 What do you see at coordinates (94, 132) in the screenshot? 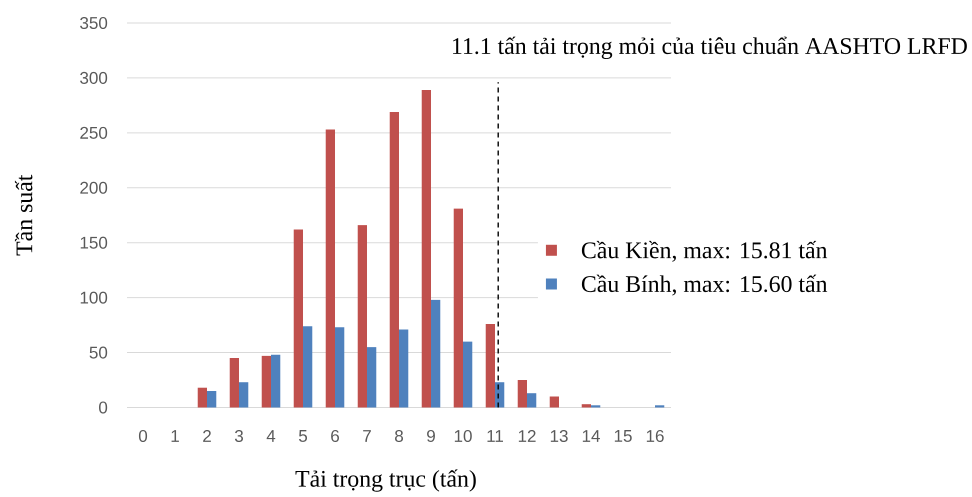
I see `y-tick-label: 250` at bounding box center [94, 132].